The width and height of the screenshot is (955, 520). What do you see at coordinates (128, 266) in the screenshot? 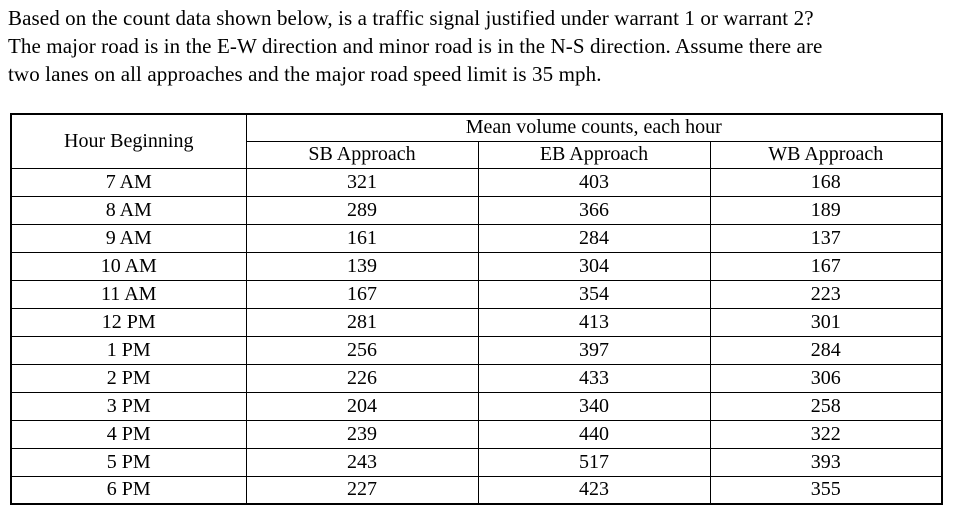
I see `hour-cell: 10 AM` at bounding box center [128, 266].